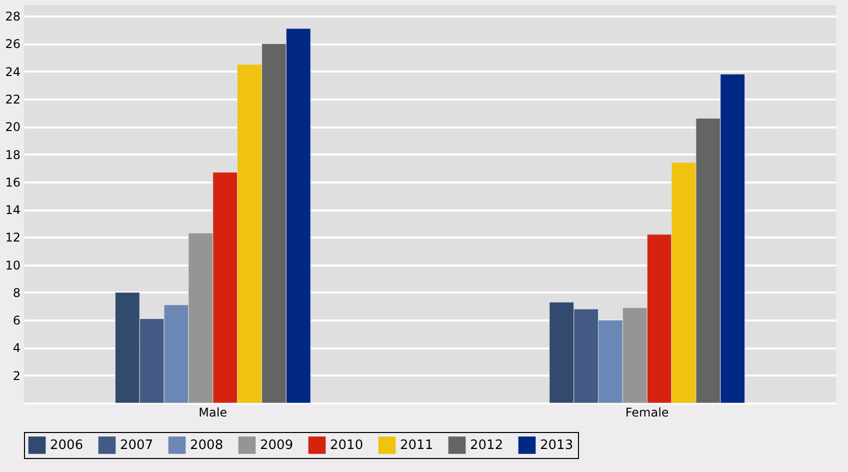 The height and width of the screenshot is (472, 848). I want to click on y-tick-label: 12, so click(12, 237).